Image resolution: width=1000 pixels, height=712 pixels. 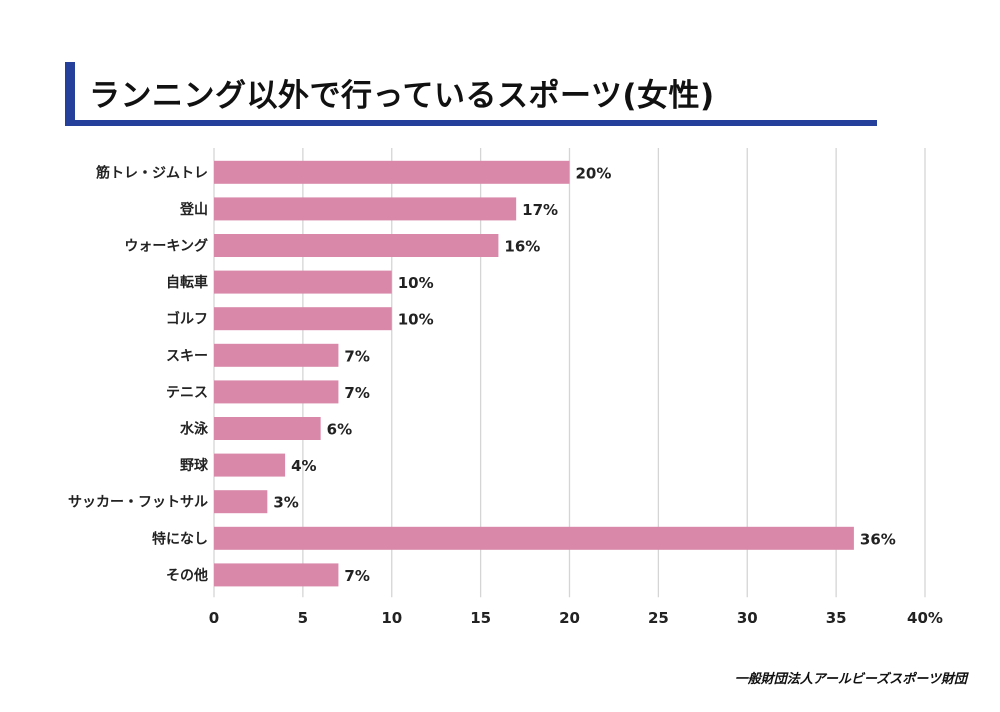 I want to click on category-label: 水泳, so click(x=194, y=429).